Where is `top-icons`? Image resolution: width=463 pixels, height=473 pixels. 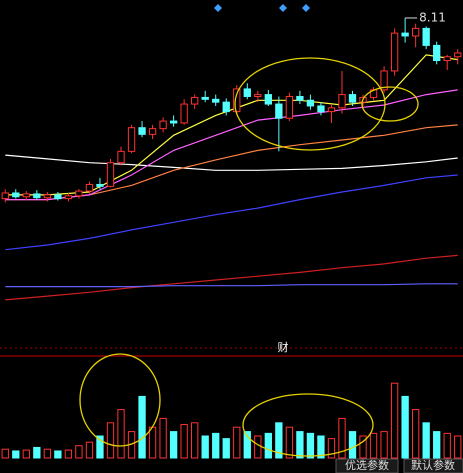
top-icons is located at coordinates (262, 8).